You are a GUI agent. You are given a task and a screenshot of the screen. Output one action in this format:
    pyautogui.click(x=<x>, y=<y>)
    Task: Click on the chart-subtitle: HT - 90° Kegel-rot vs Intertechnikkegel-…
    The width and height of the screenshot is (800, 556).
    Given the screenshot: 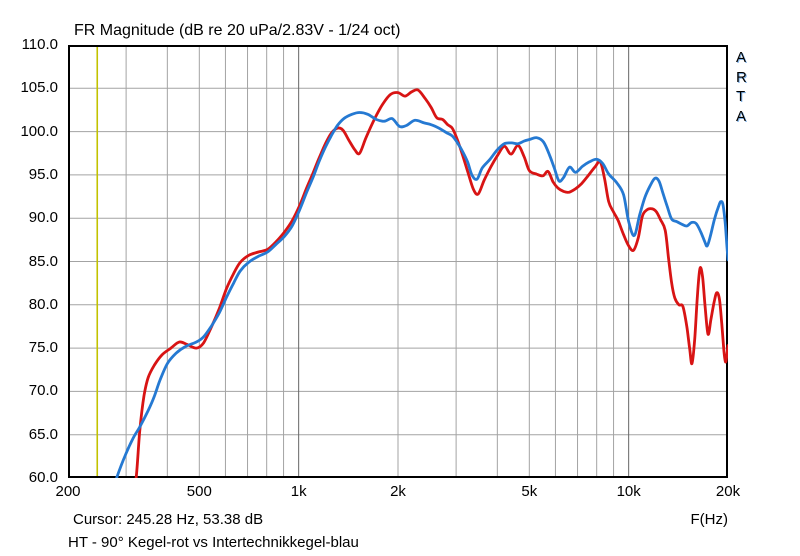 What is the action you would take?
    pyautogui.click(x=213, y=542)
    